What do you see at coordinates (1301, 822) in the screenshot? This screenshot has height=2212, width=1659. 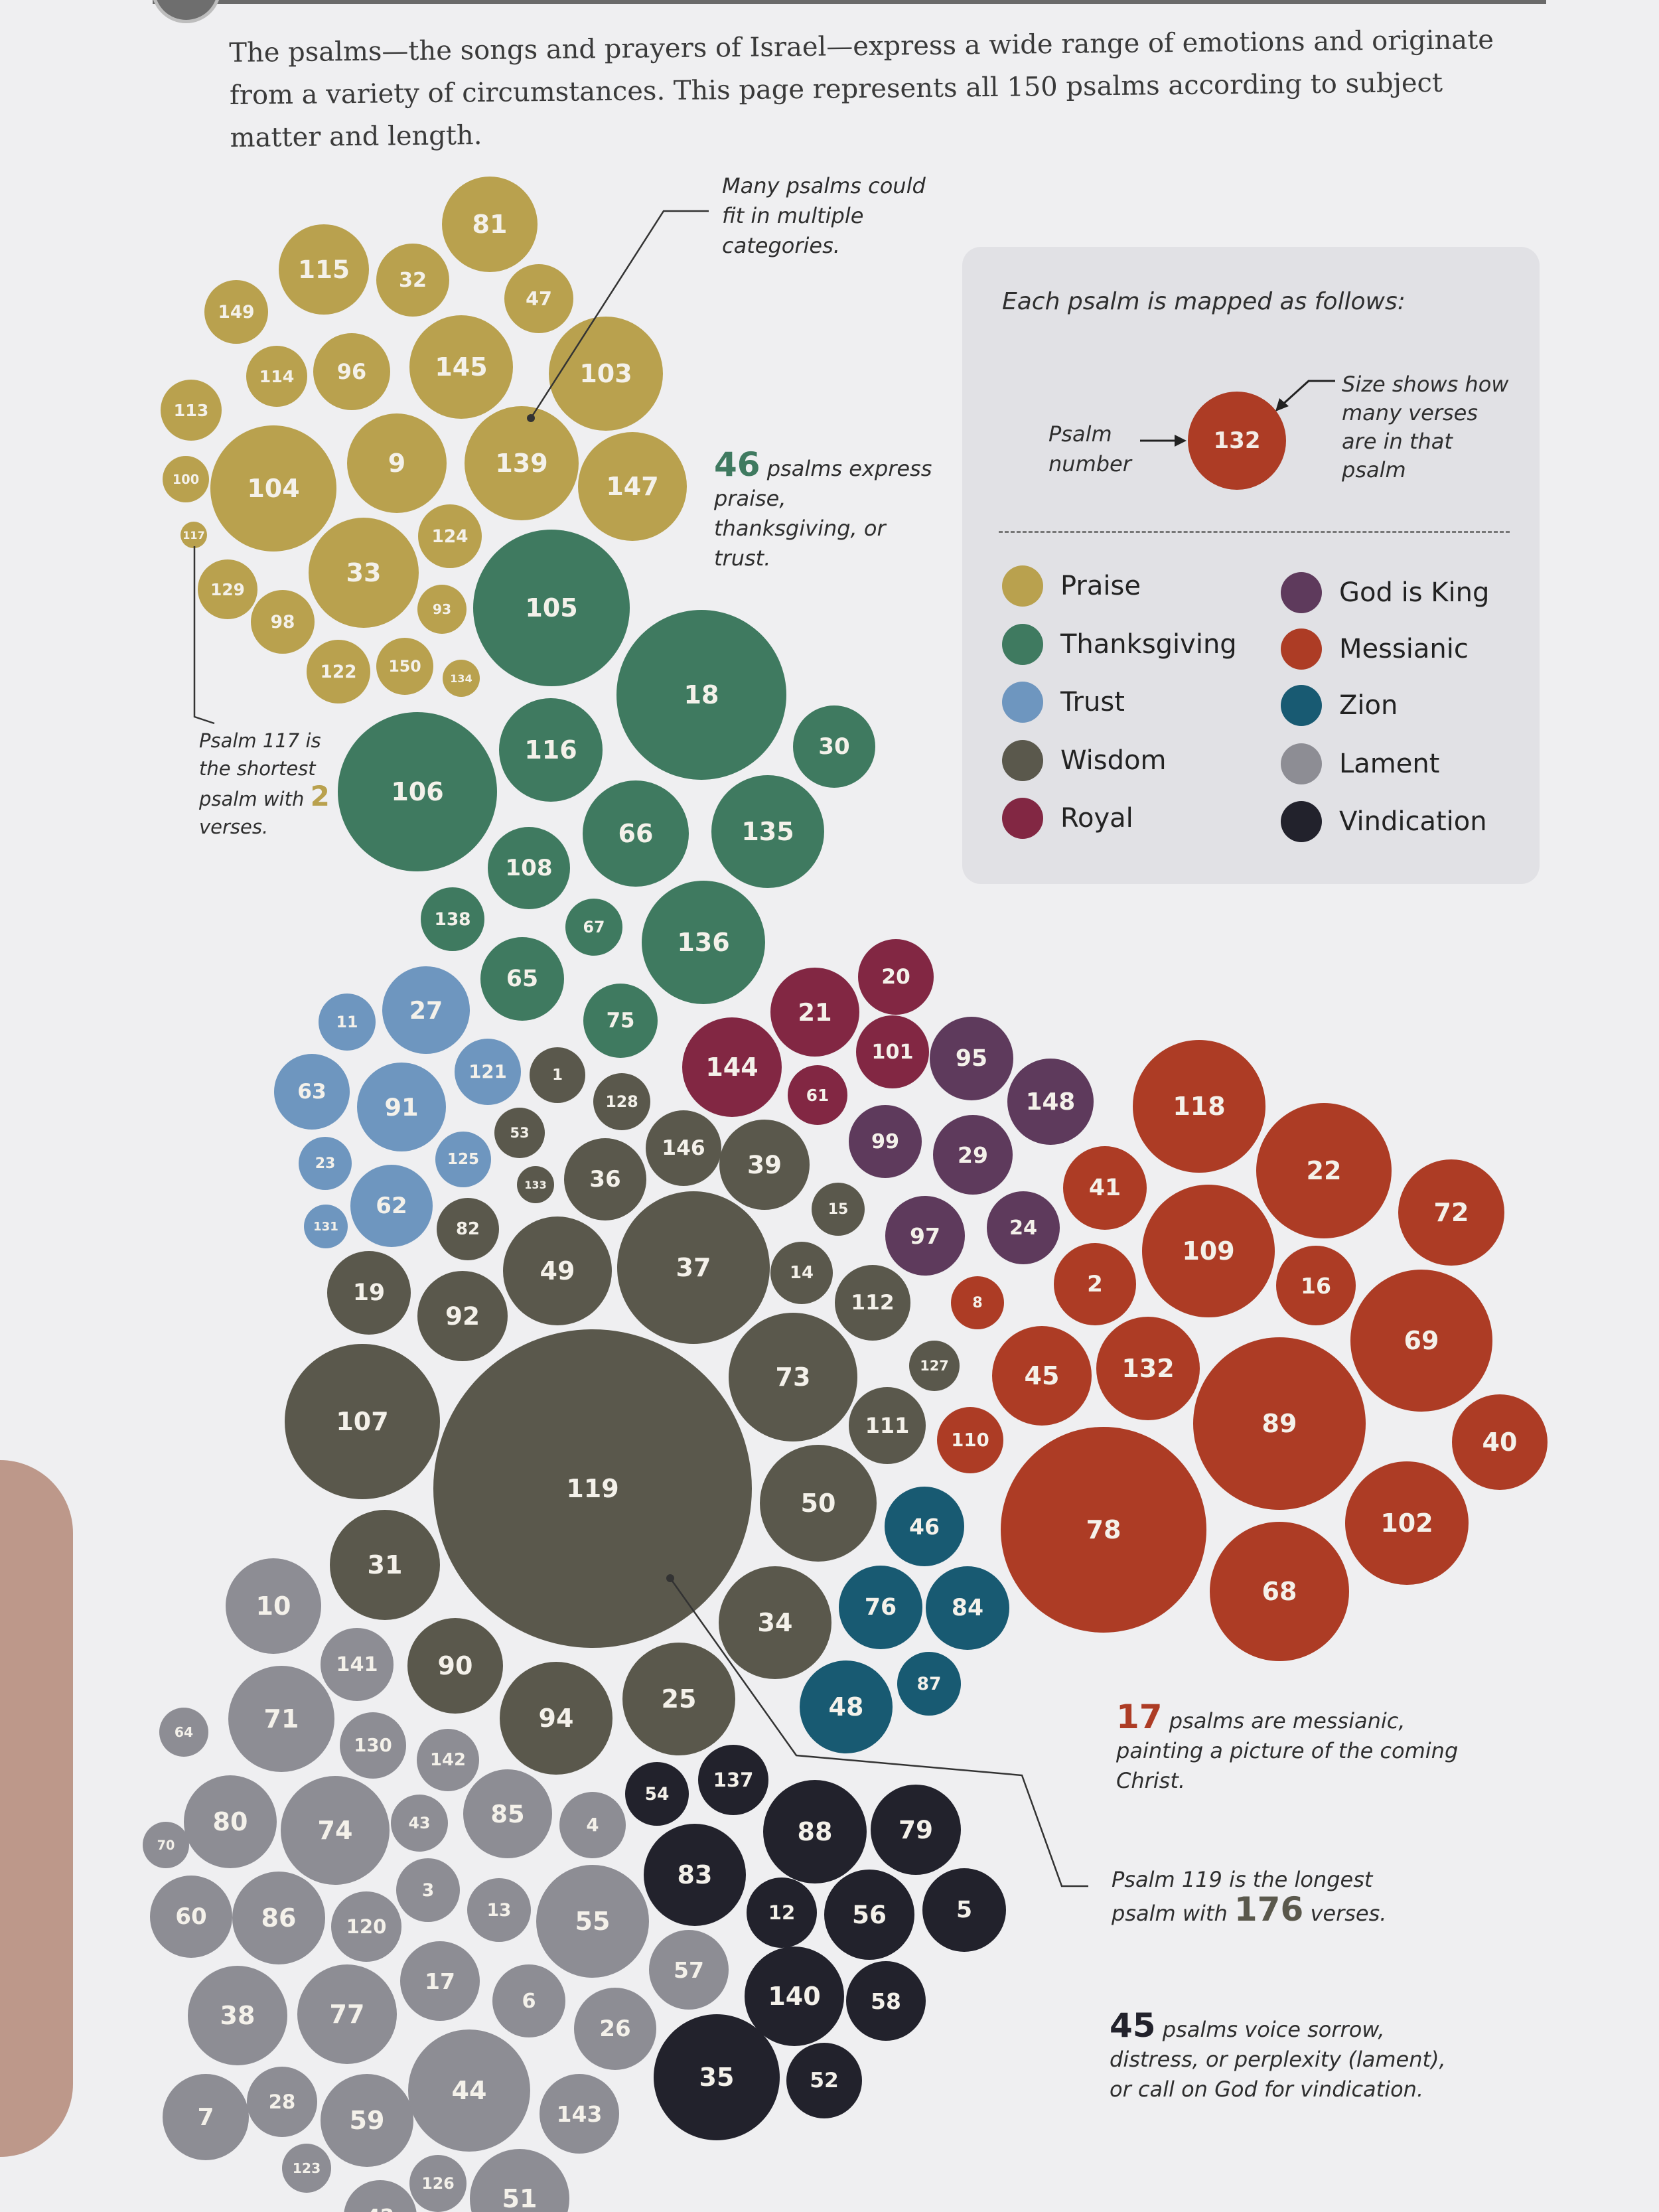 I see `legend-swatch-vindication` at bounding box center [1301, 822].